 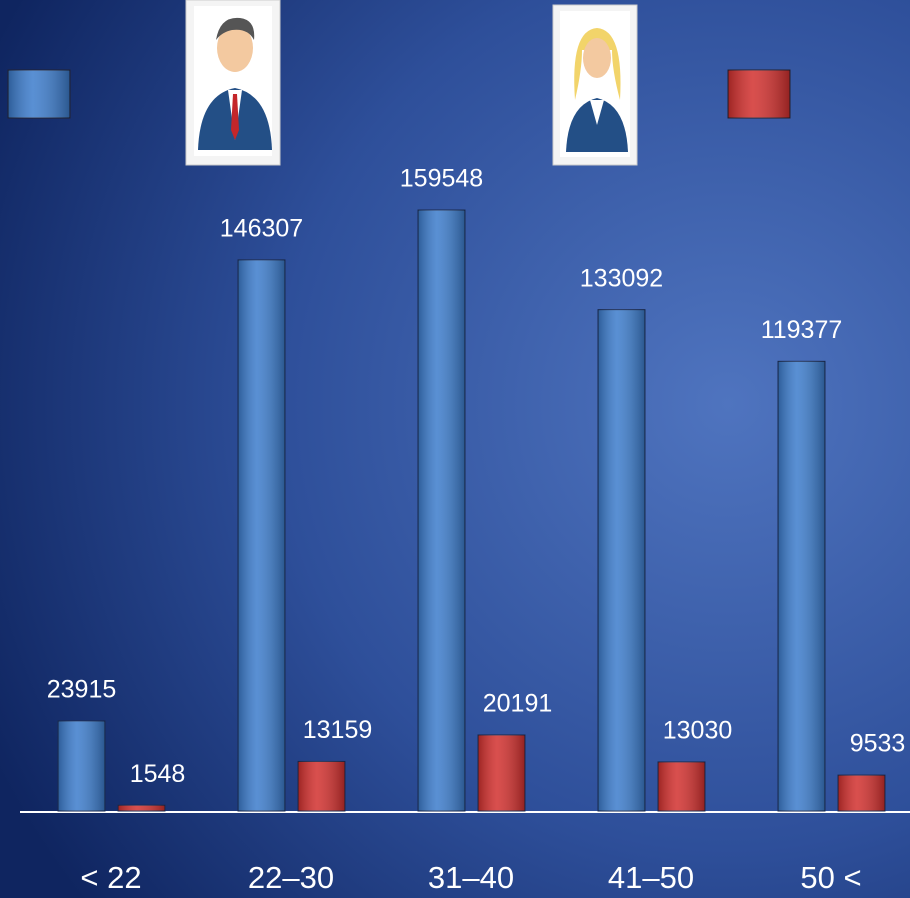 What do you see at coordinates (698, 731) in the screenshot?
I see `value-label: 13030` at bounding box center [698, 731].